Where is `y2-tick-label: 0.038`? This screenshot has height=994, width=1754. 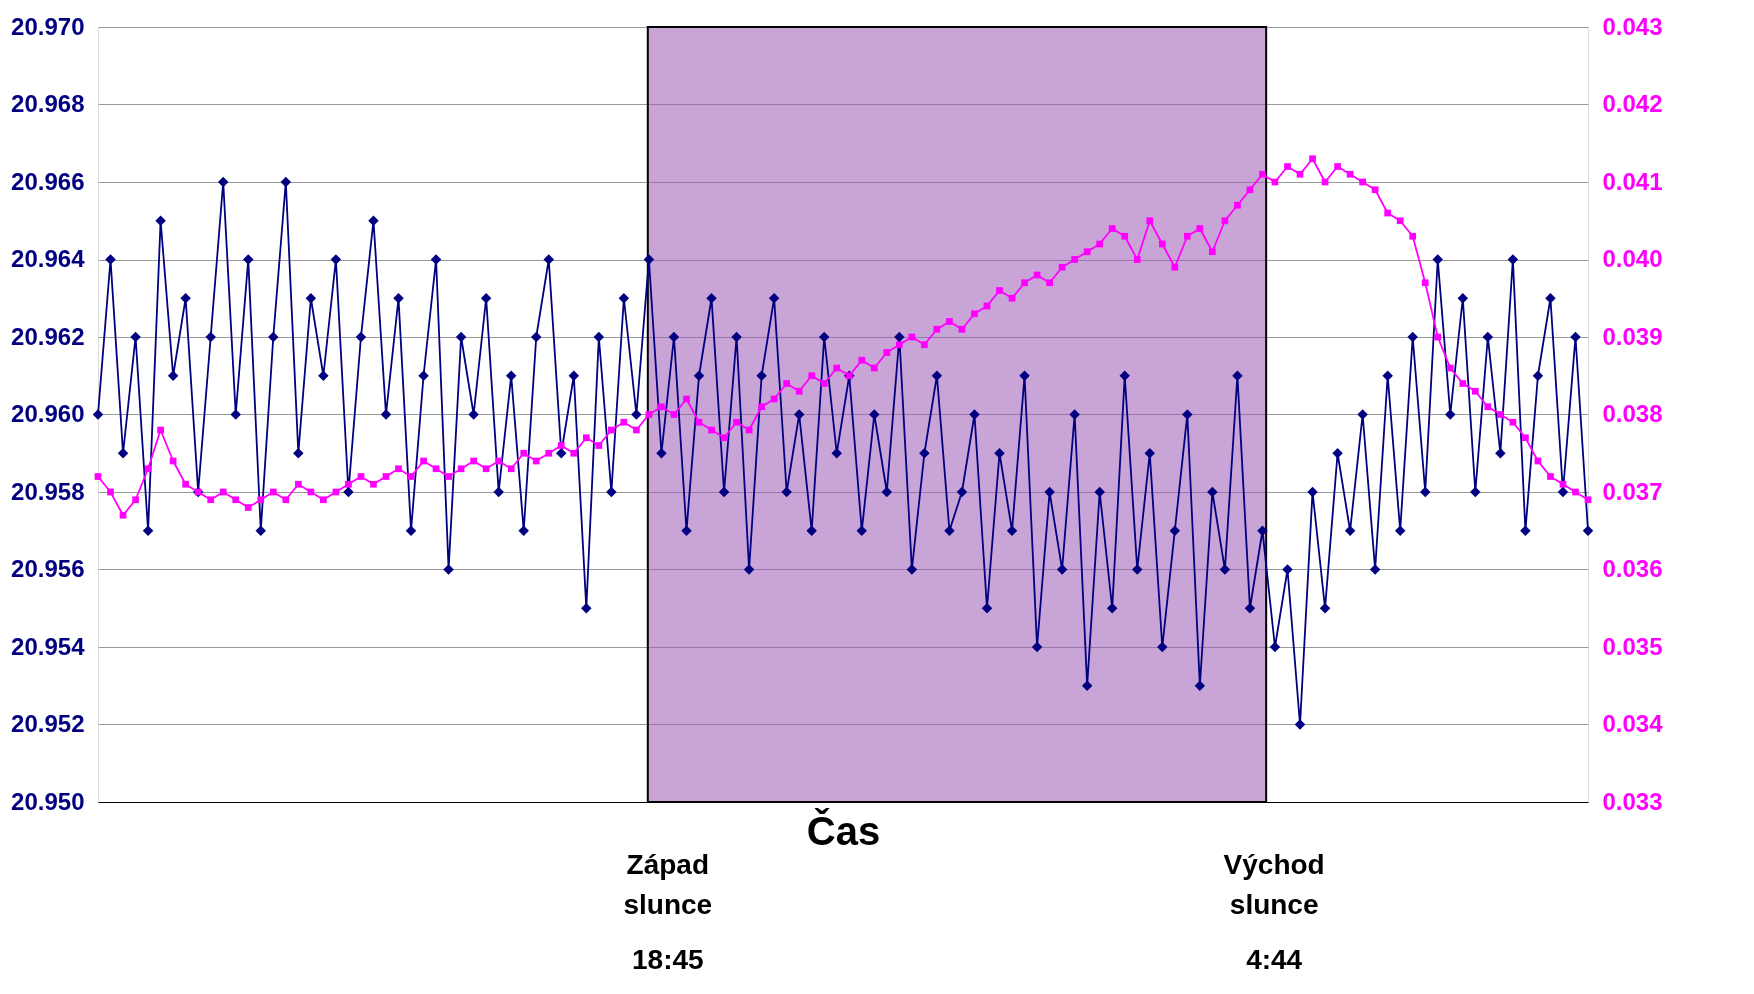 y2-tick-label: 0.038 is located at coordinates (1632, 413).